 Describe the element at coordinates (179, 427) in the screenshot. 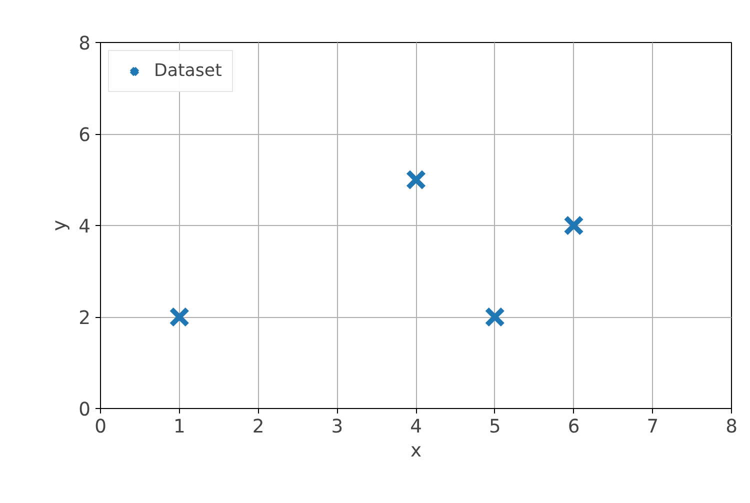

I see `x-tick-label: 1` at that location.